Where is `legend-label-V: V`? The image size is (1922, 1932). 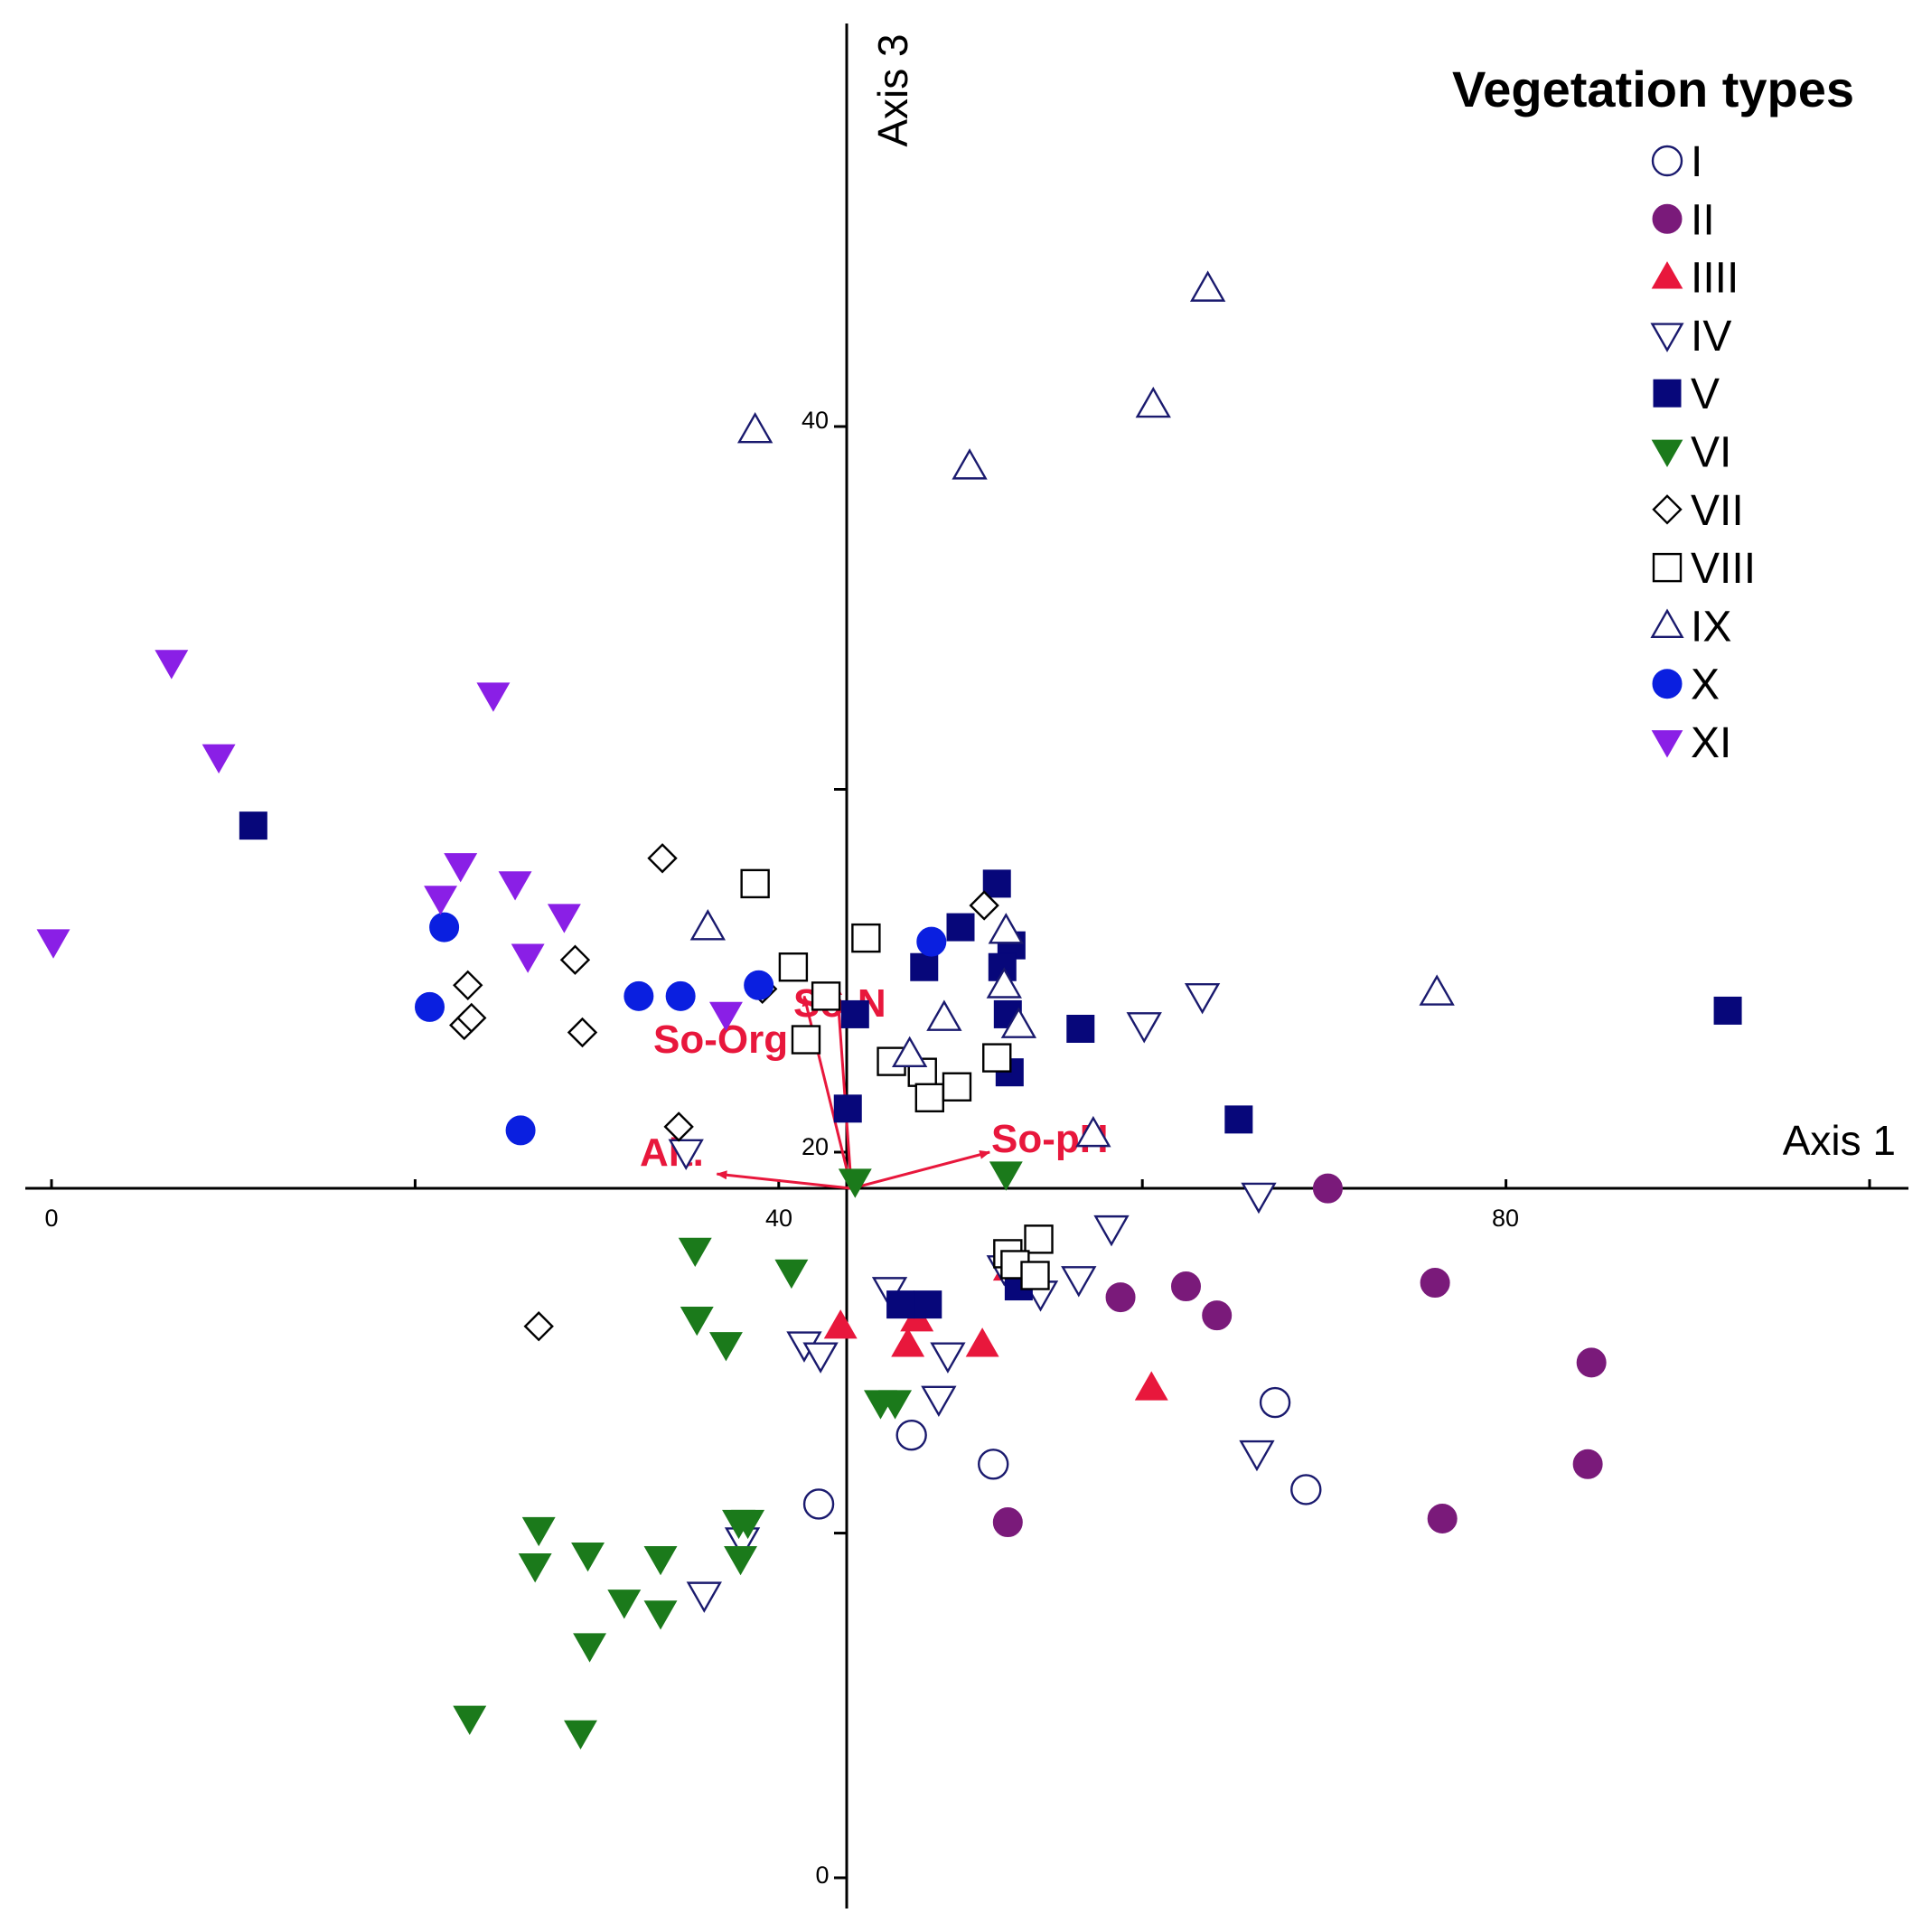 legend-label-V: V is located at coordinates (1706, 394).